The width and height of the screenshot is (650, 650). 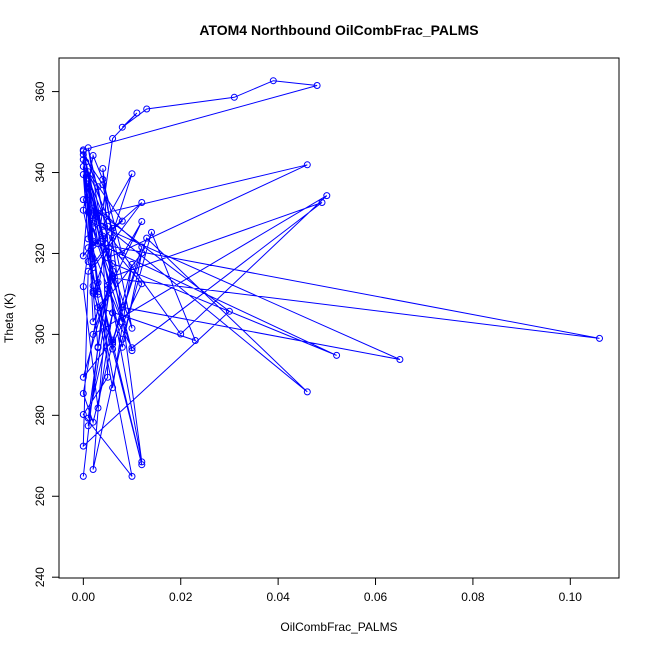 What do you see at coordinates (40, 91) in the screenshot?
I see `y-tick-label: 360` at bounding box center [40, 91].